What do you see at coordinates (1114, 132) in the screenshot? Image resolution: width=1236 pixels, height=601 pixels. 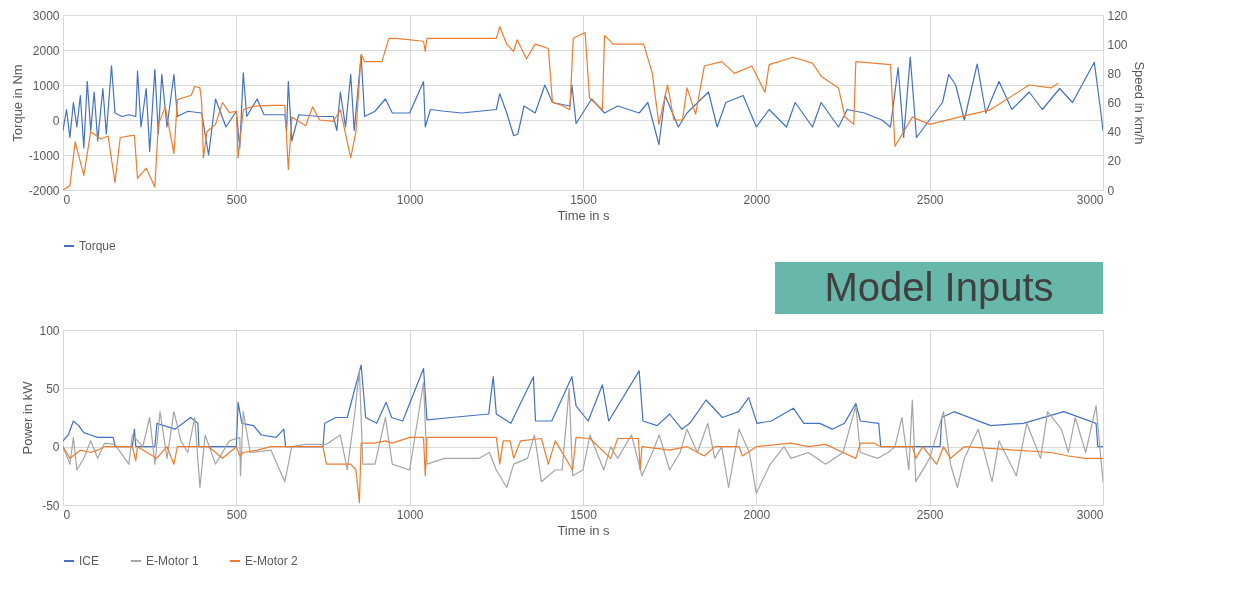 I see `y2-tick-label: 40` at bounding box center [1114, 132].